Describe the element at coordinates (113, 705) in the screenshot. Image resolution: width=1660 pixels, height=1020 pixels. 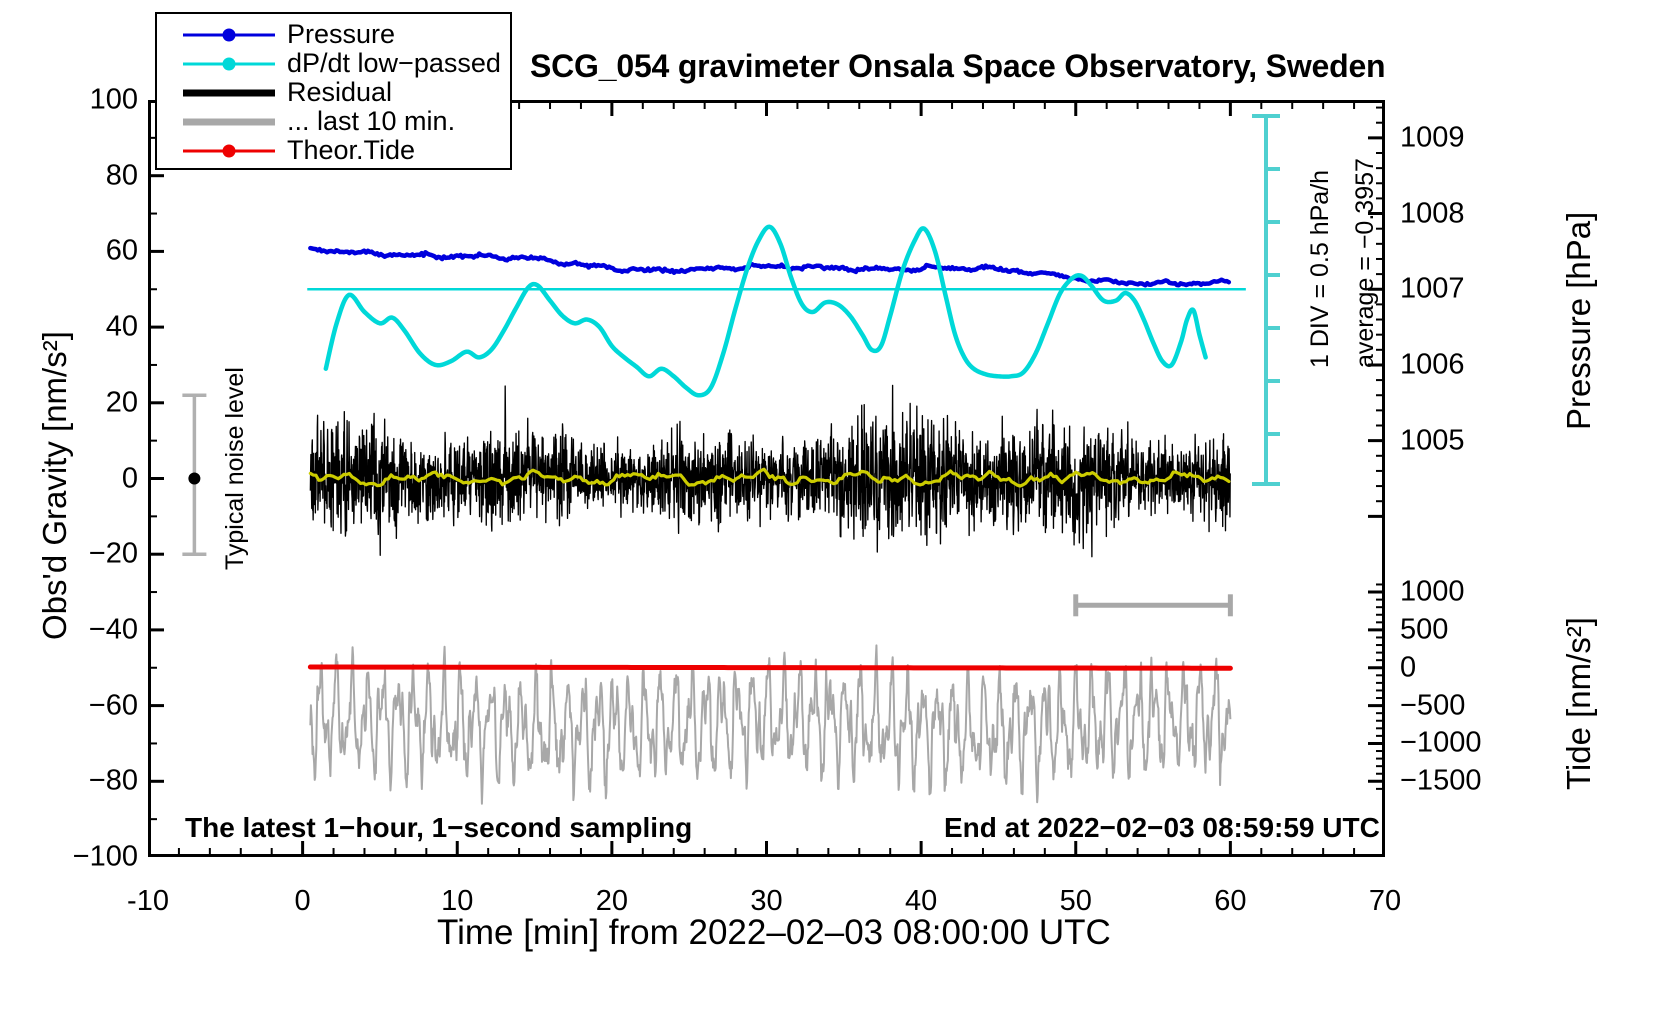
I see `y-tick-label: −60` at that location.